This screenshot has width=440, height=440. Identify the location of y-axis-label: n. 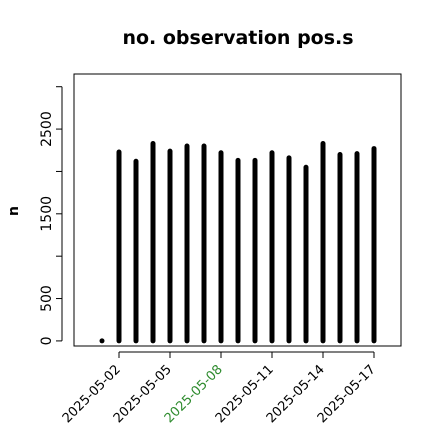
(14, 211).